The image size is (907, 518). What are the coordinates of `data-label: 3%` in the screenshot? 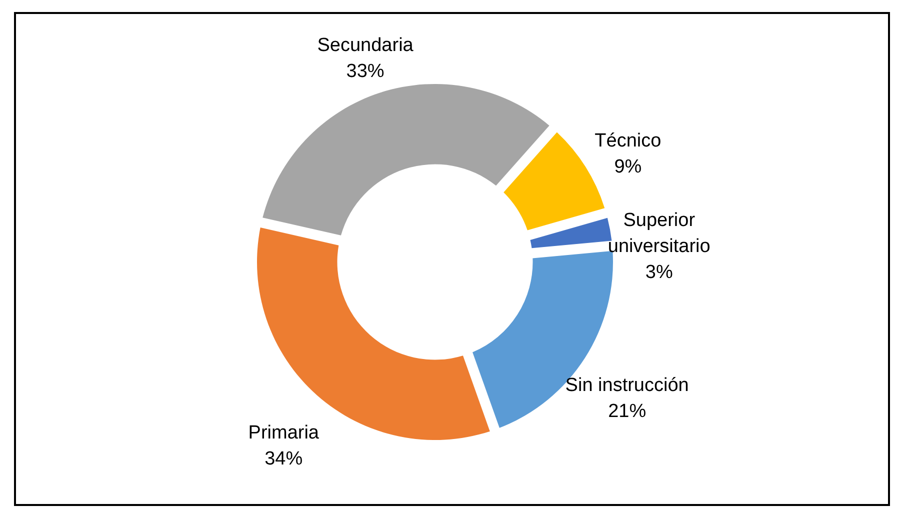 It's located at (659, 273).